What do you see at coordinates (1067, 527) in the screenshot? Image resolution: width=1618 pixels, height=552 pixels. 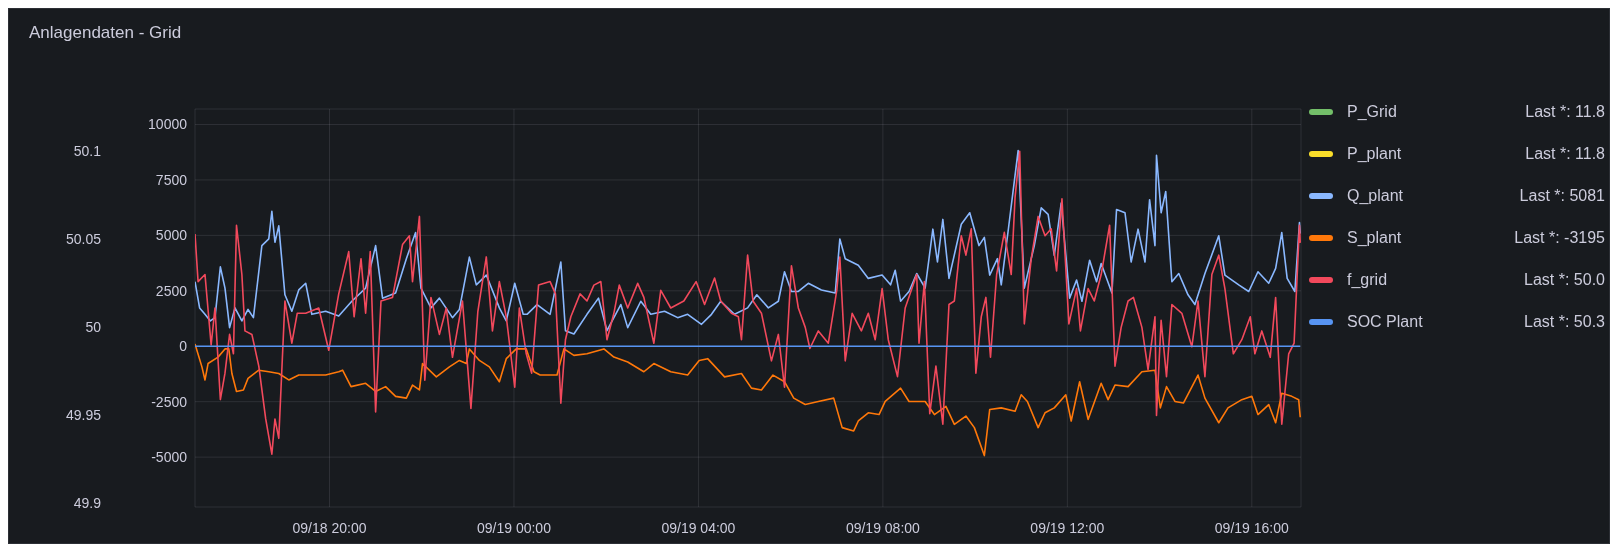 I see `x-tick-label: 09/19 12:00` at bounding box center [1067, 527].